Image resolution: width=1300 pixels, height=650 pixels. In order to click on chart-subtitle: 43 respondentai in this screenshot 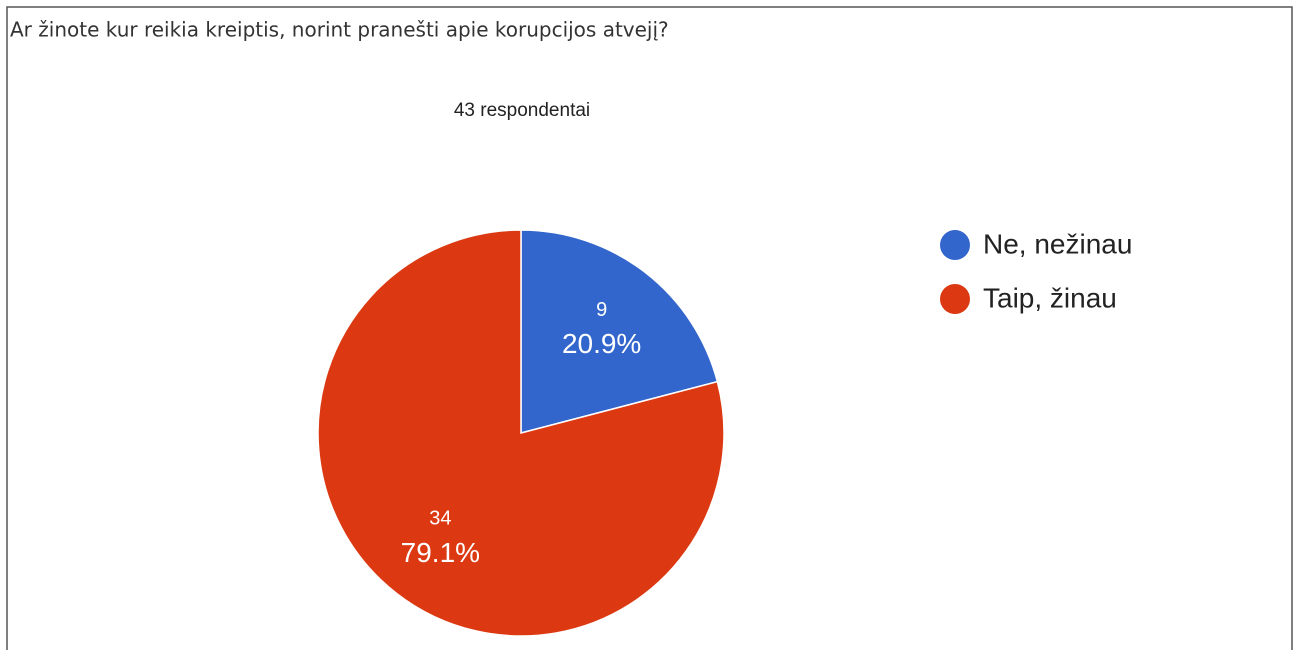, I will do `click(522, 110)`.